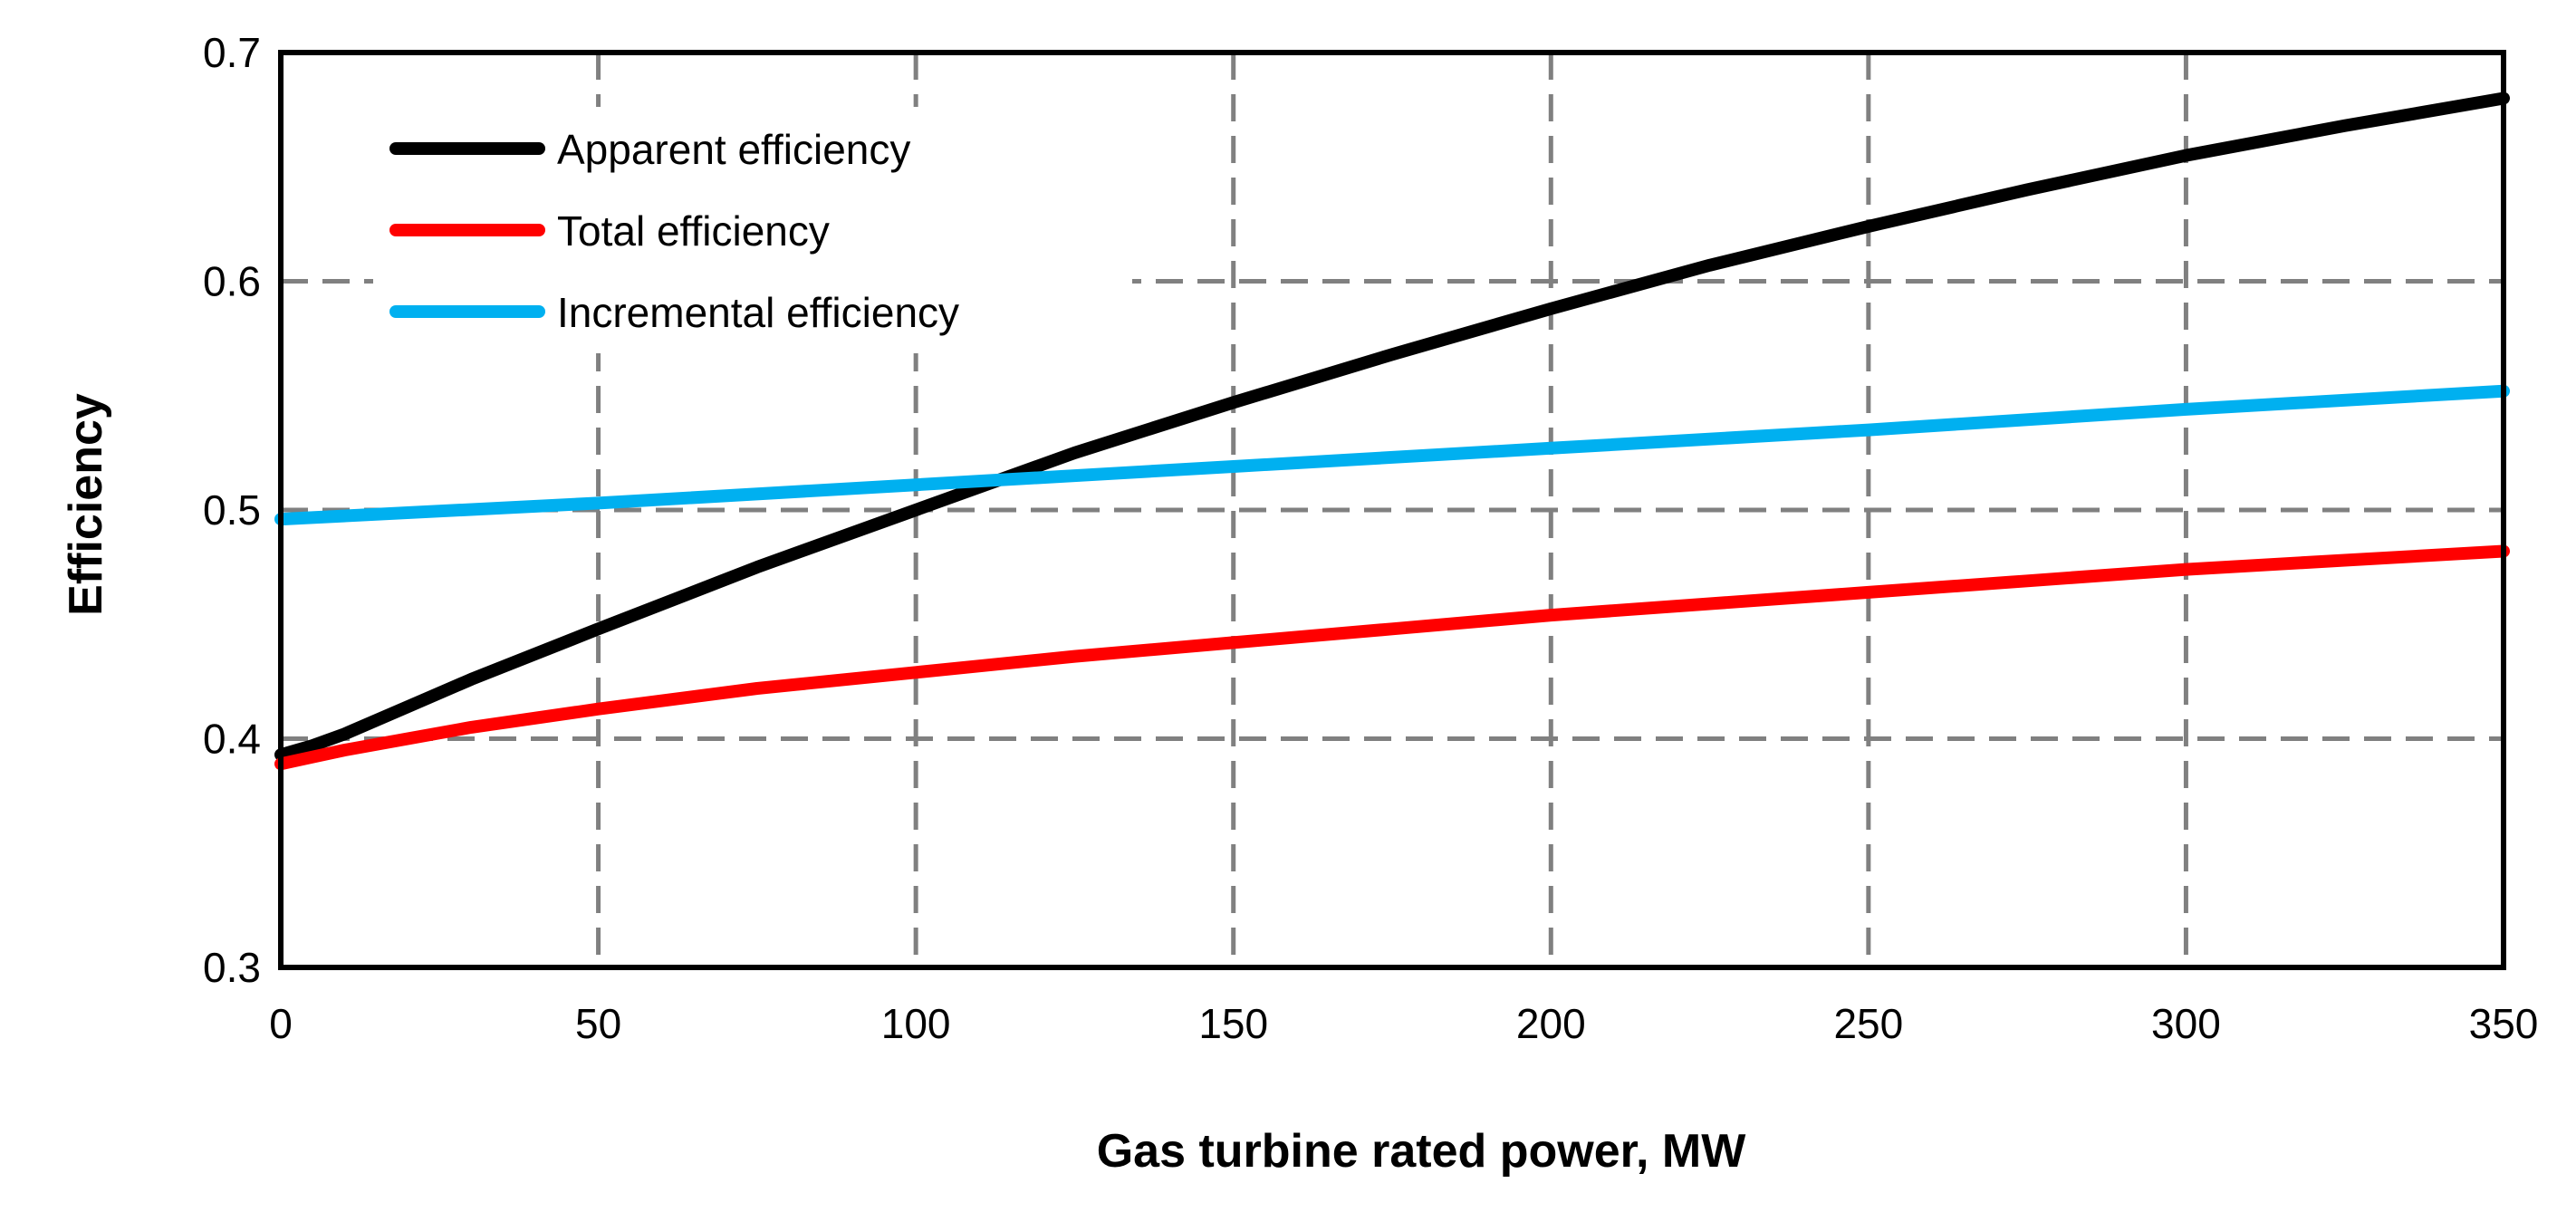 Image resolution: width=2576 pixels, height=1212 pixels. I want to click on y-tick-labels: 0.3 0.4 0.5 0.6 0.7, so click(232, 510).